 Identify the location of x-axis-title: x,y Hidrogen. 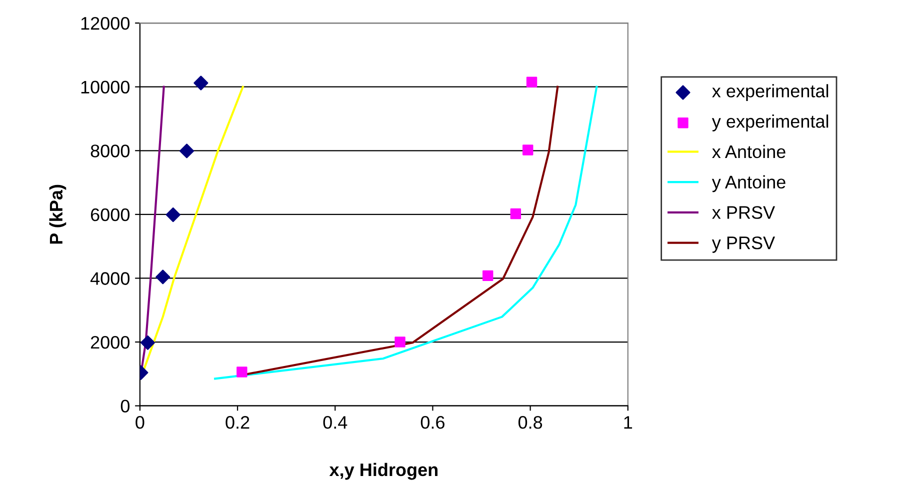
(383, 471).